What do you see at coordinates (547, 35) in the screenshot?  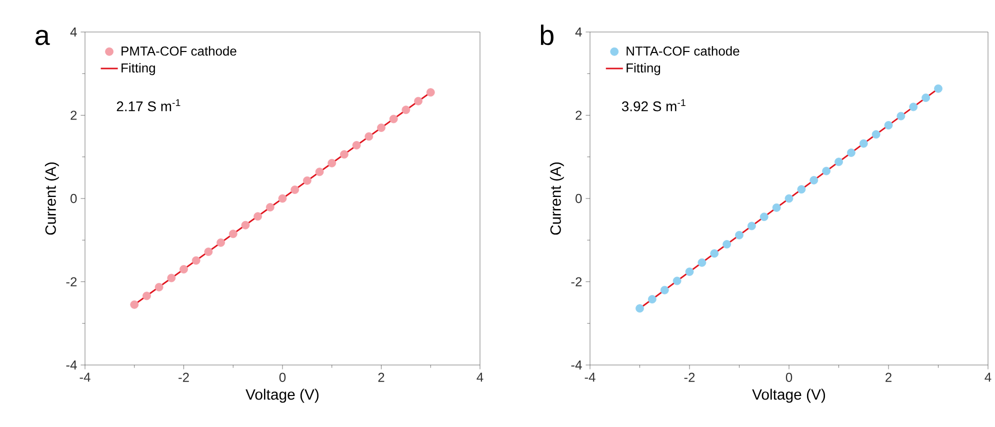 I see `text: b` at bounding box center [547, 35].